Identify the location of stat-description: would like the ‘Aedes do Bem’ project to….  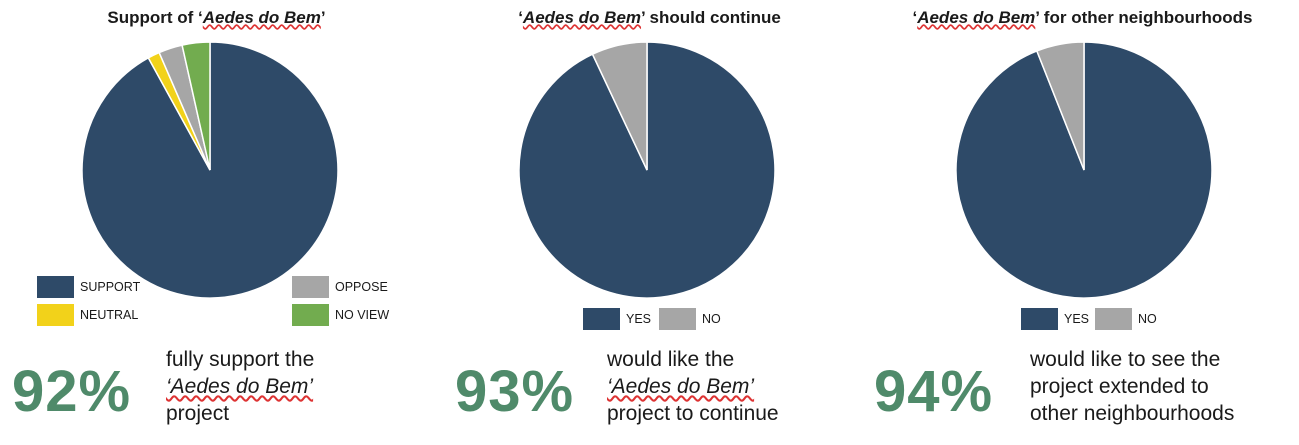
(693, 386).